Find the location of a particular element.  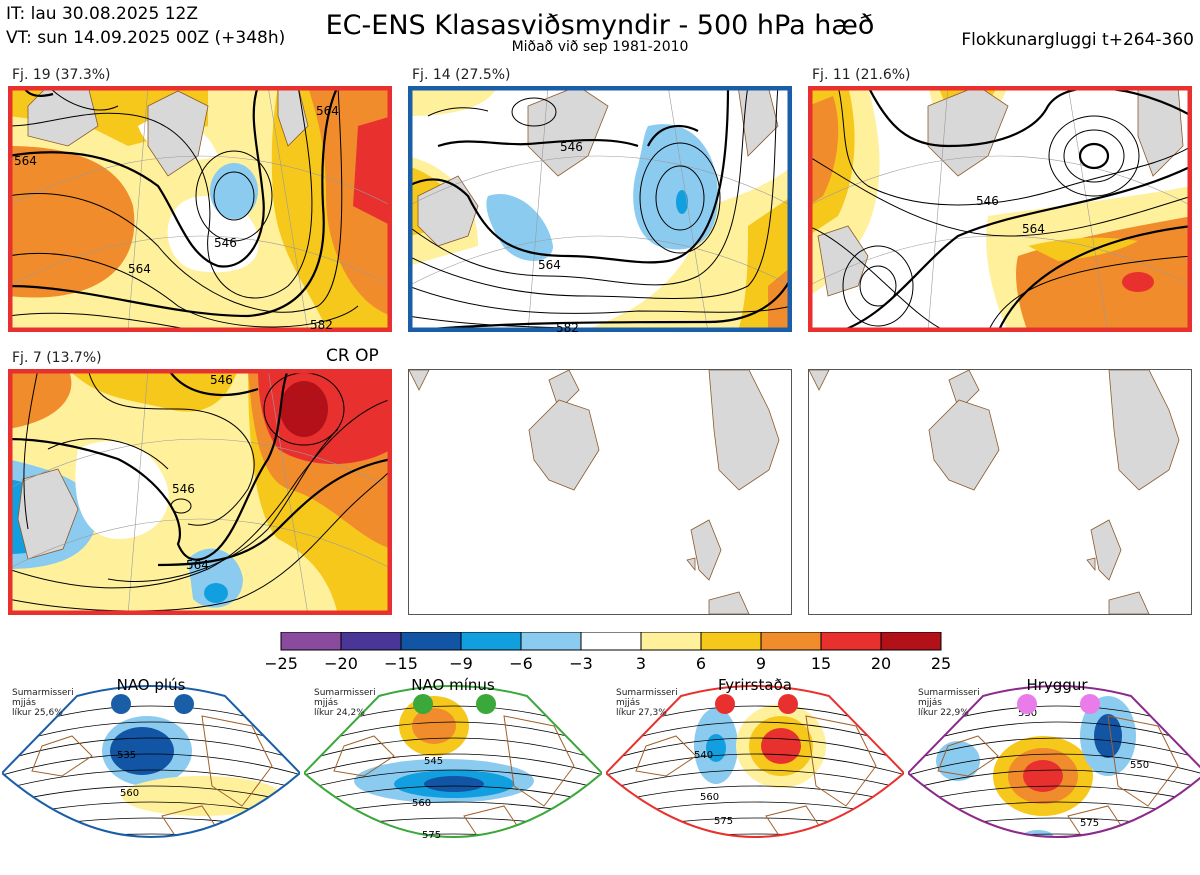

colorbar-tick: 6 is located at coordinates (701, 663).